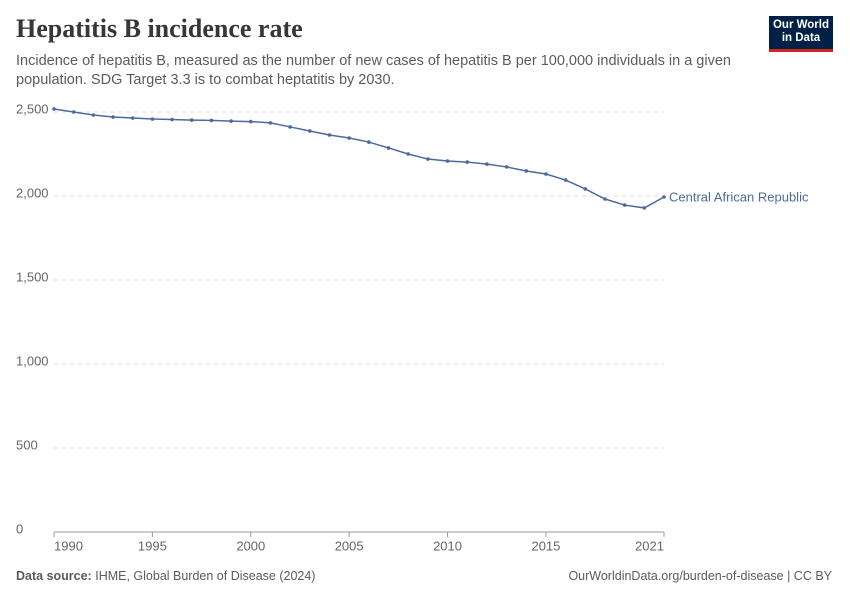 The width and height of the screenshot is (850, 600). Describe the element at coordinates (32, 192) in the screenshot. I see `y-tick-label: 2,000` at that location.